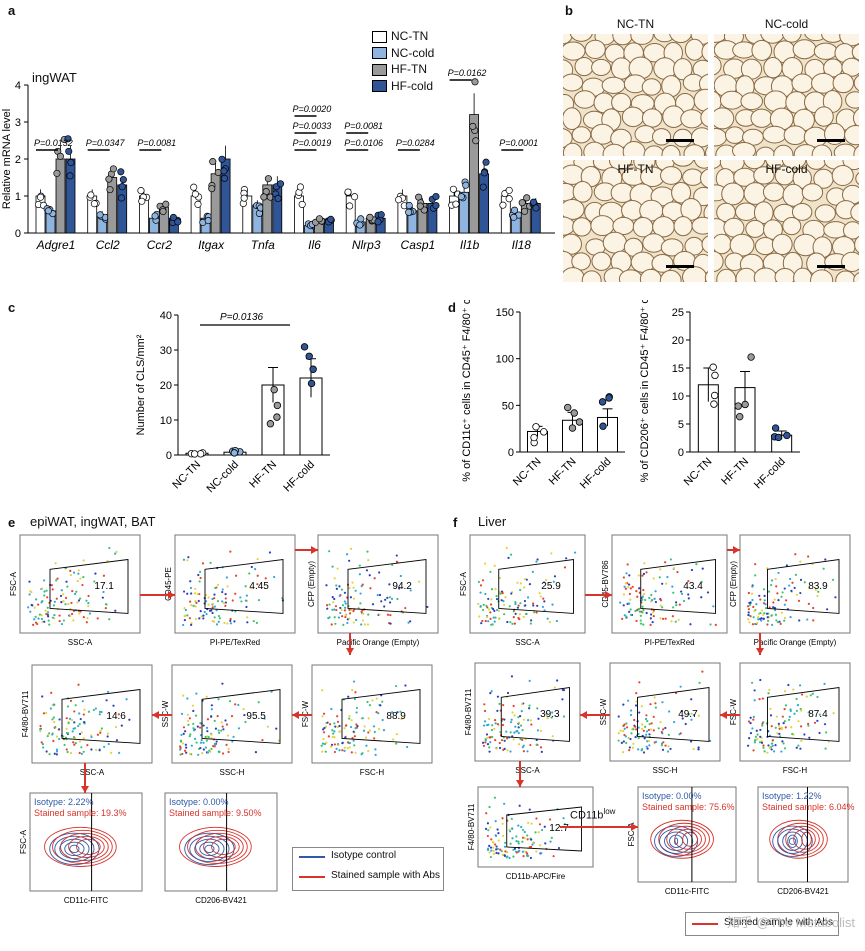 Image resolution: width=865 pixels, height=951 pixels. Describe the element at coordinates (645, 391) in the screenshot. I see `y-axis-label: % of CD206⁺ cells in CD45⁺ F4/80⁺ cells` at that location.